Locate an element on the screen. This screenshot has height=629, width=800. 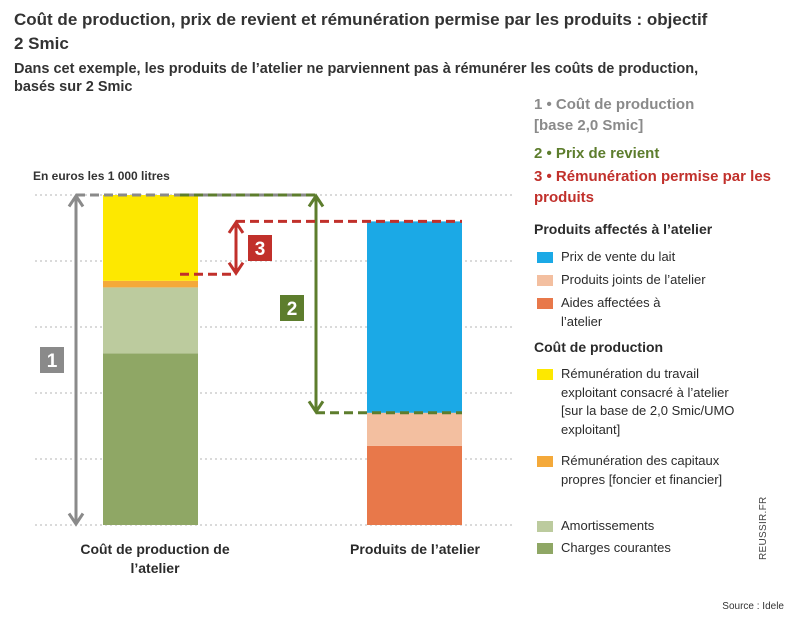
key-text-2: • Prix de revient is located at coordinates (603, 153).